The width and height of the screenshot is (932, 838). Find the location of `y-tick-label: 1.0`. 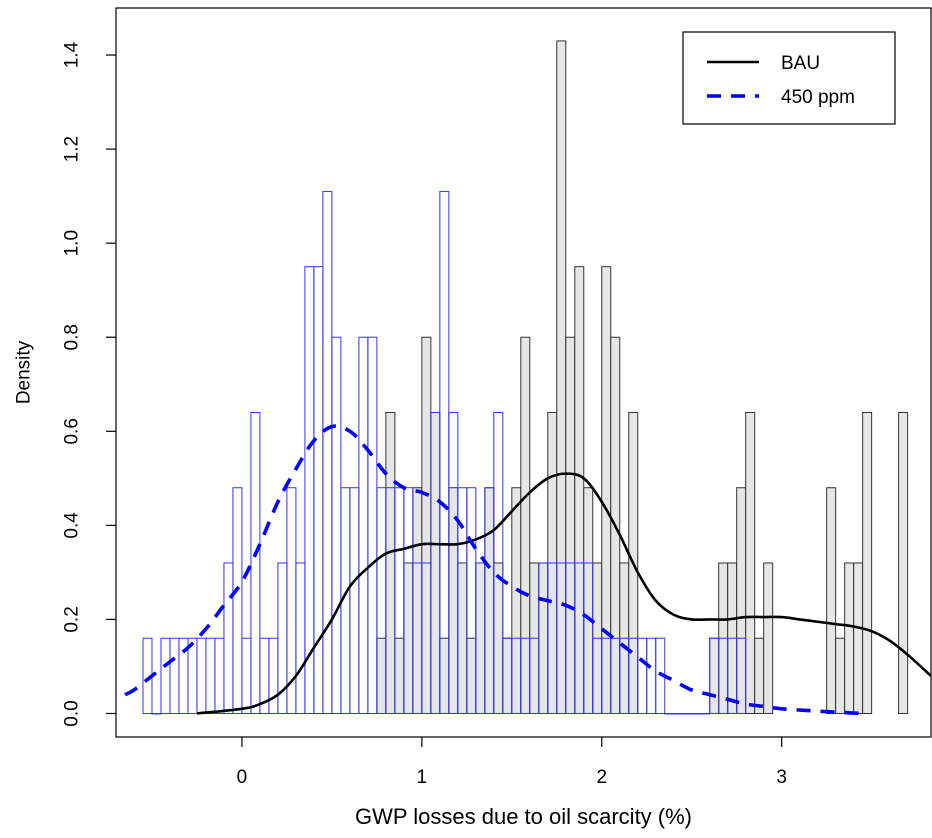

y-tick-label: 1.0 is located at coordinates (72, 243).